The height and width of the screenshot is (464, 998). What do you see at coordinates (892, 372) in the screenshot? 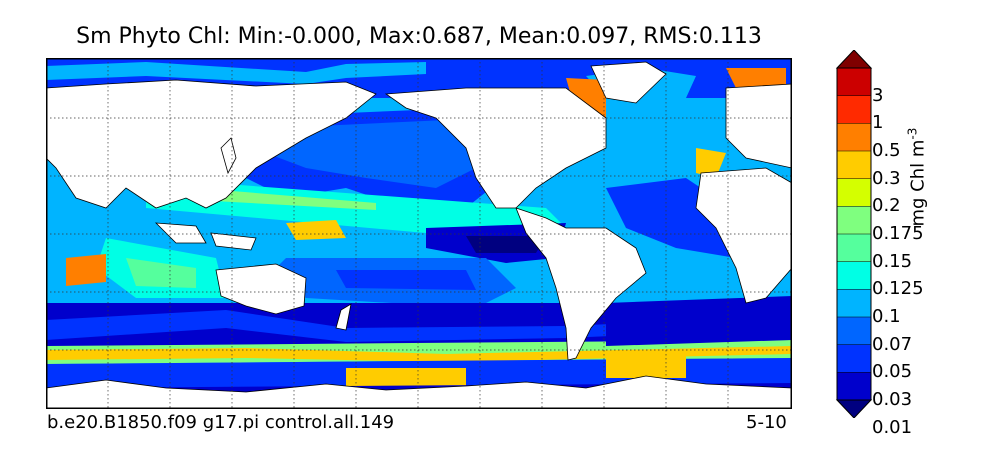
I see `colorbar-tick-label: 0.05` at bounding box center [892, 372].